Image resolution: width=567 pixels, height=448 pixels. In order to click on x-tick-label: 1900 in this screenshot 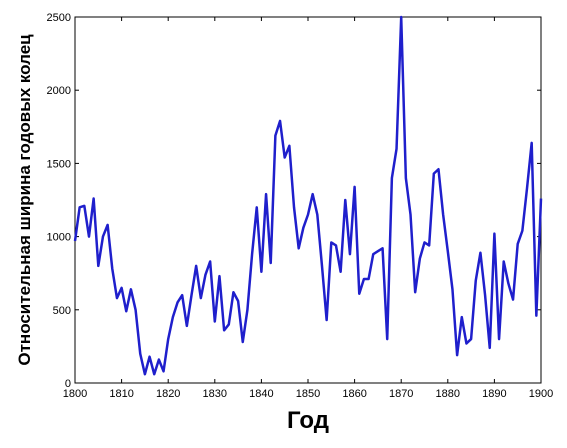, I will do `click(541, 394)`.